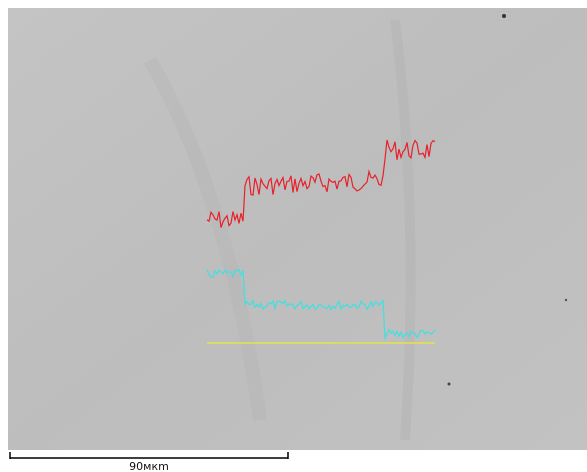 The height and width of the screenshot is (472, 587). Describe the element at coordinates (403, 230) in the screenshot. I see `surface-shade` at that location.